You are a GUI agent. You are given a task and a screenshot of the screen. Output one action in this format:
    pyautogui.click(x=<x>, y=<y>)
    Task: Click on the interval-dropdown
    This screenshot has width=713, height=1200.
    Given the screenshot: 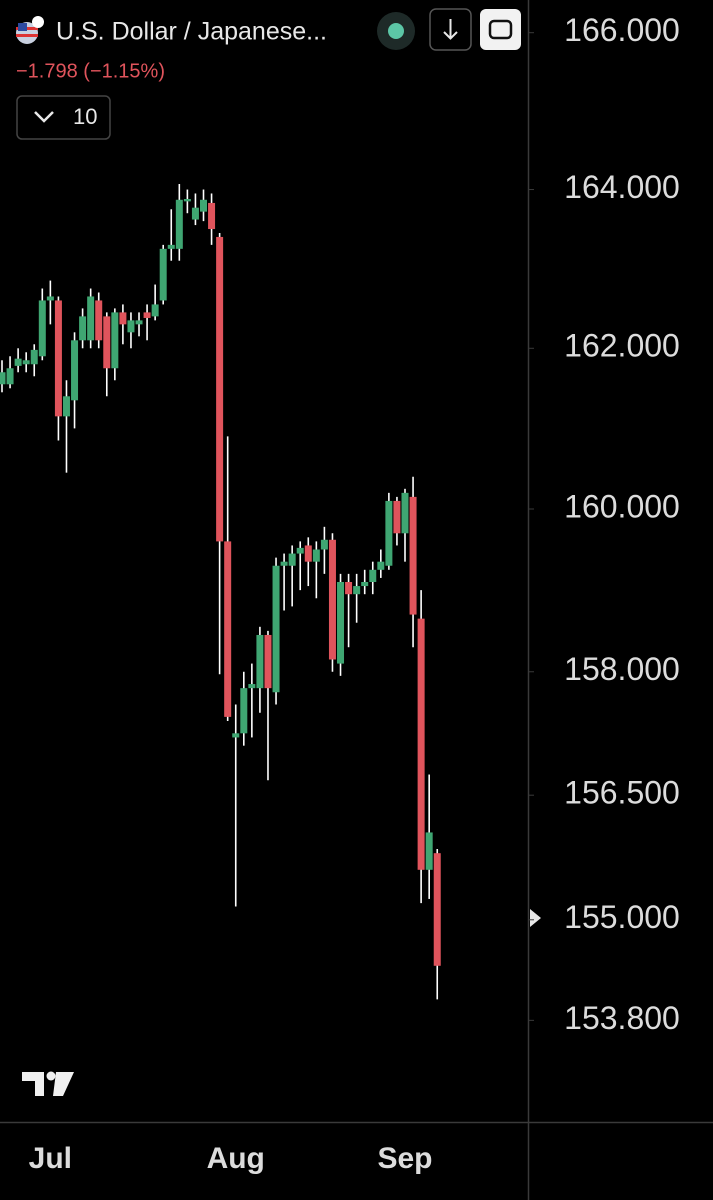 What is the action you would take?
    pyautogui.click(x=63, y=117)
    